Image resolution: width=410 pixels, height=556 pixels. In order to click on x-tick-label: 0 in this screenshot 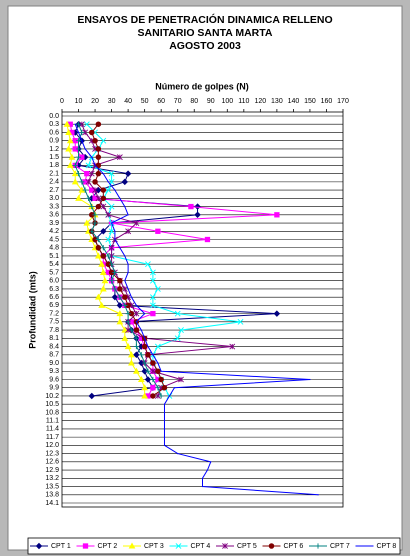, I will do `click(62, 101)`.